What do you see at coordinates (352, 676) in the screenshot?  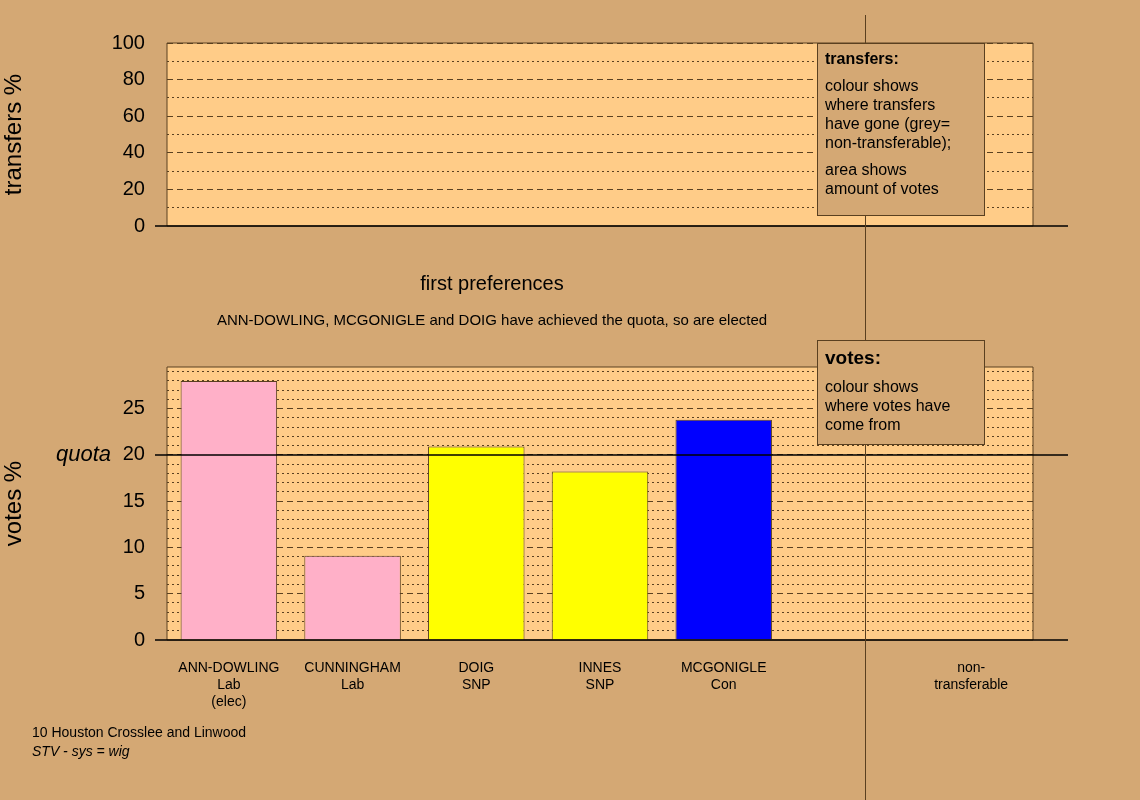 I see `x-tick-label: CUNNINGHAM Lab` at bounding box center [352, 676].